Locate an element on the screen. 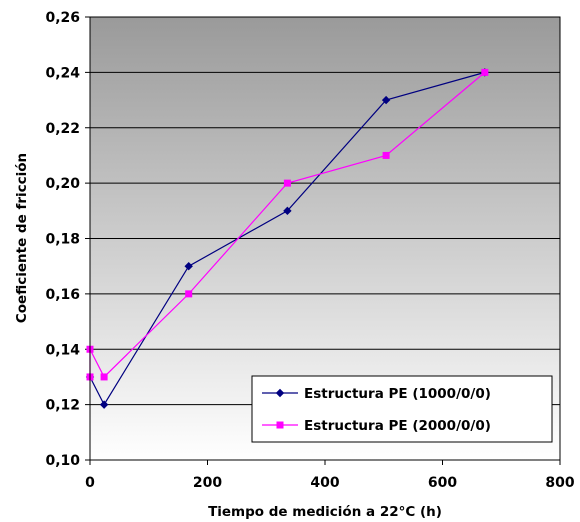 The height and width of the screenshot is (522, 580). legend-entry-2: Estructura PE (2000/0/0) is located at coordinates (376, 426).